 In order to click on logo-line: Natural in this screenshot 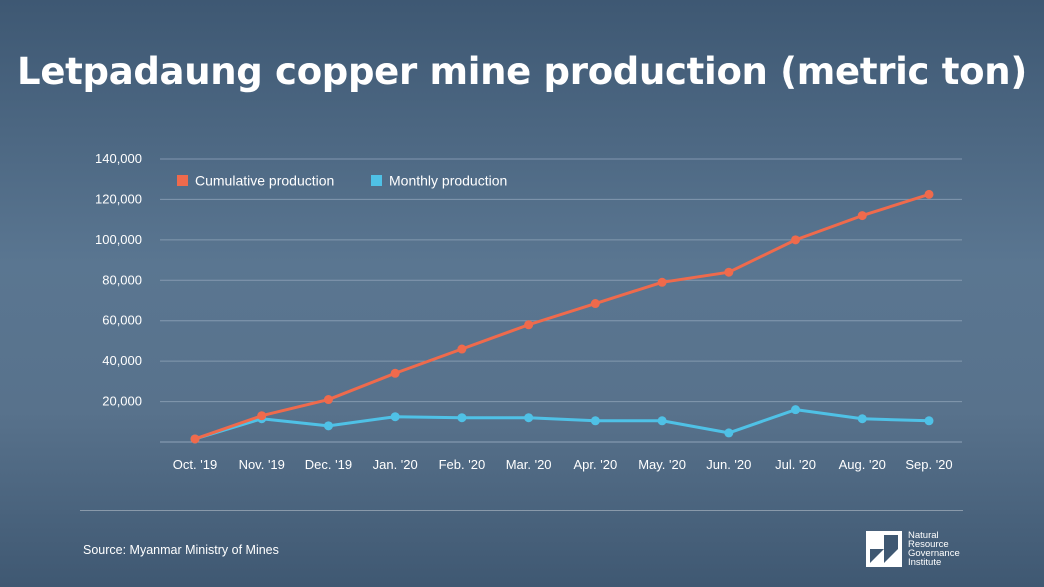, I will do `click(923, 535)`.